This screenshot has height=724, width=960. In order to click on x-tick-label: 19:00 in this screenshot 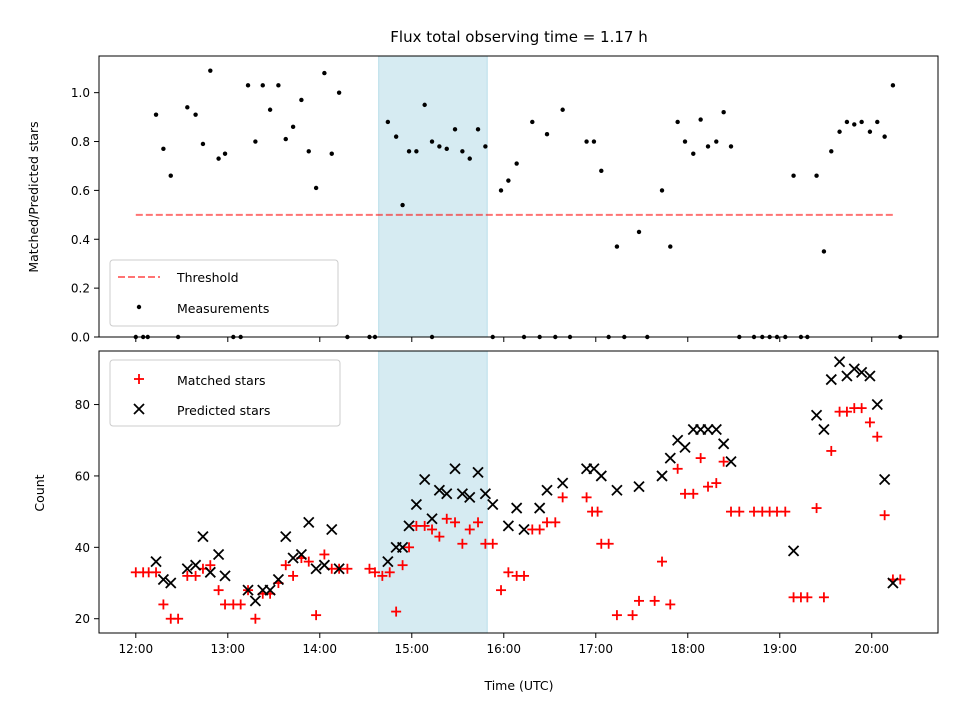, I will do `click(779, 649)`.